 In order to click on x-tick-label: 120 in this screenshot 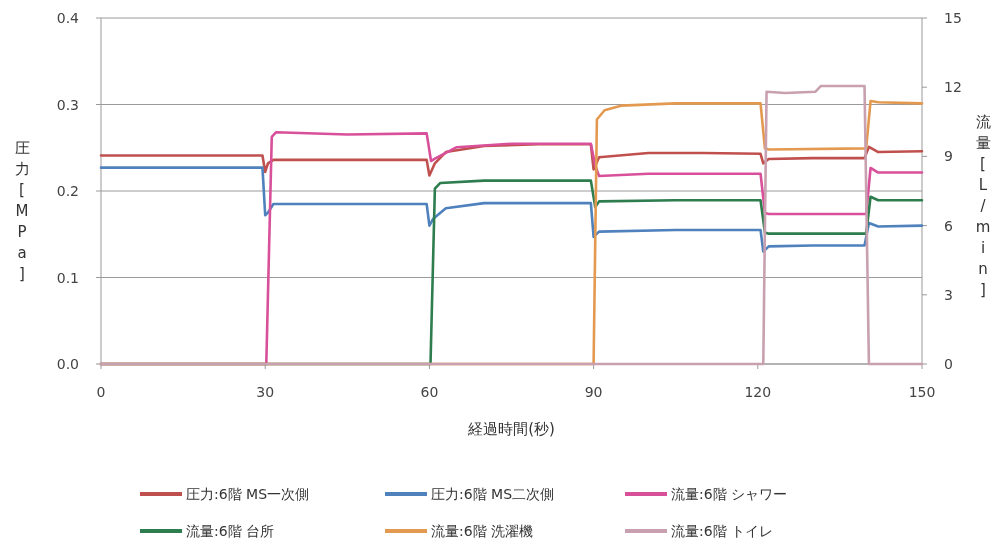, I will do `click(758, 392)`.